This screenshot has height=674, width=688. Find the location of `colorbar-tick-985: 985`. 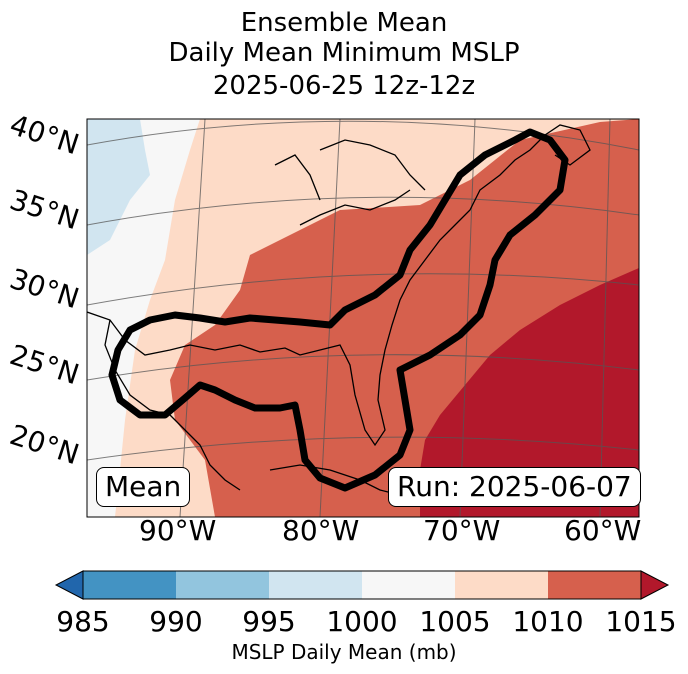

colorbar-tick-985: 985 is located at coordinates (83, 621).